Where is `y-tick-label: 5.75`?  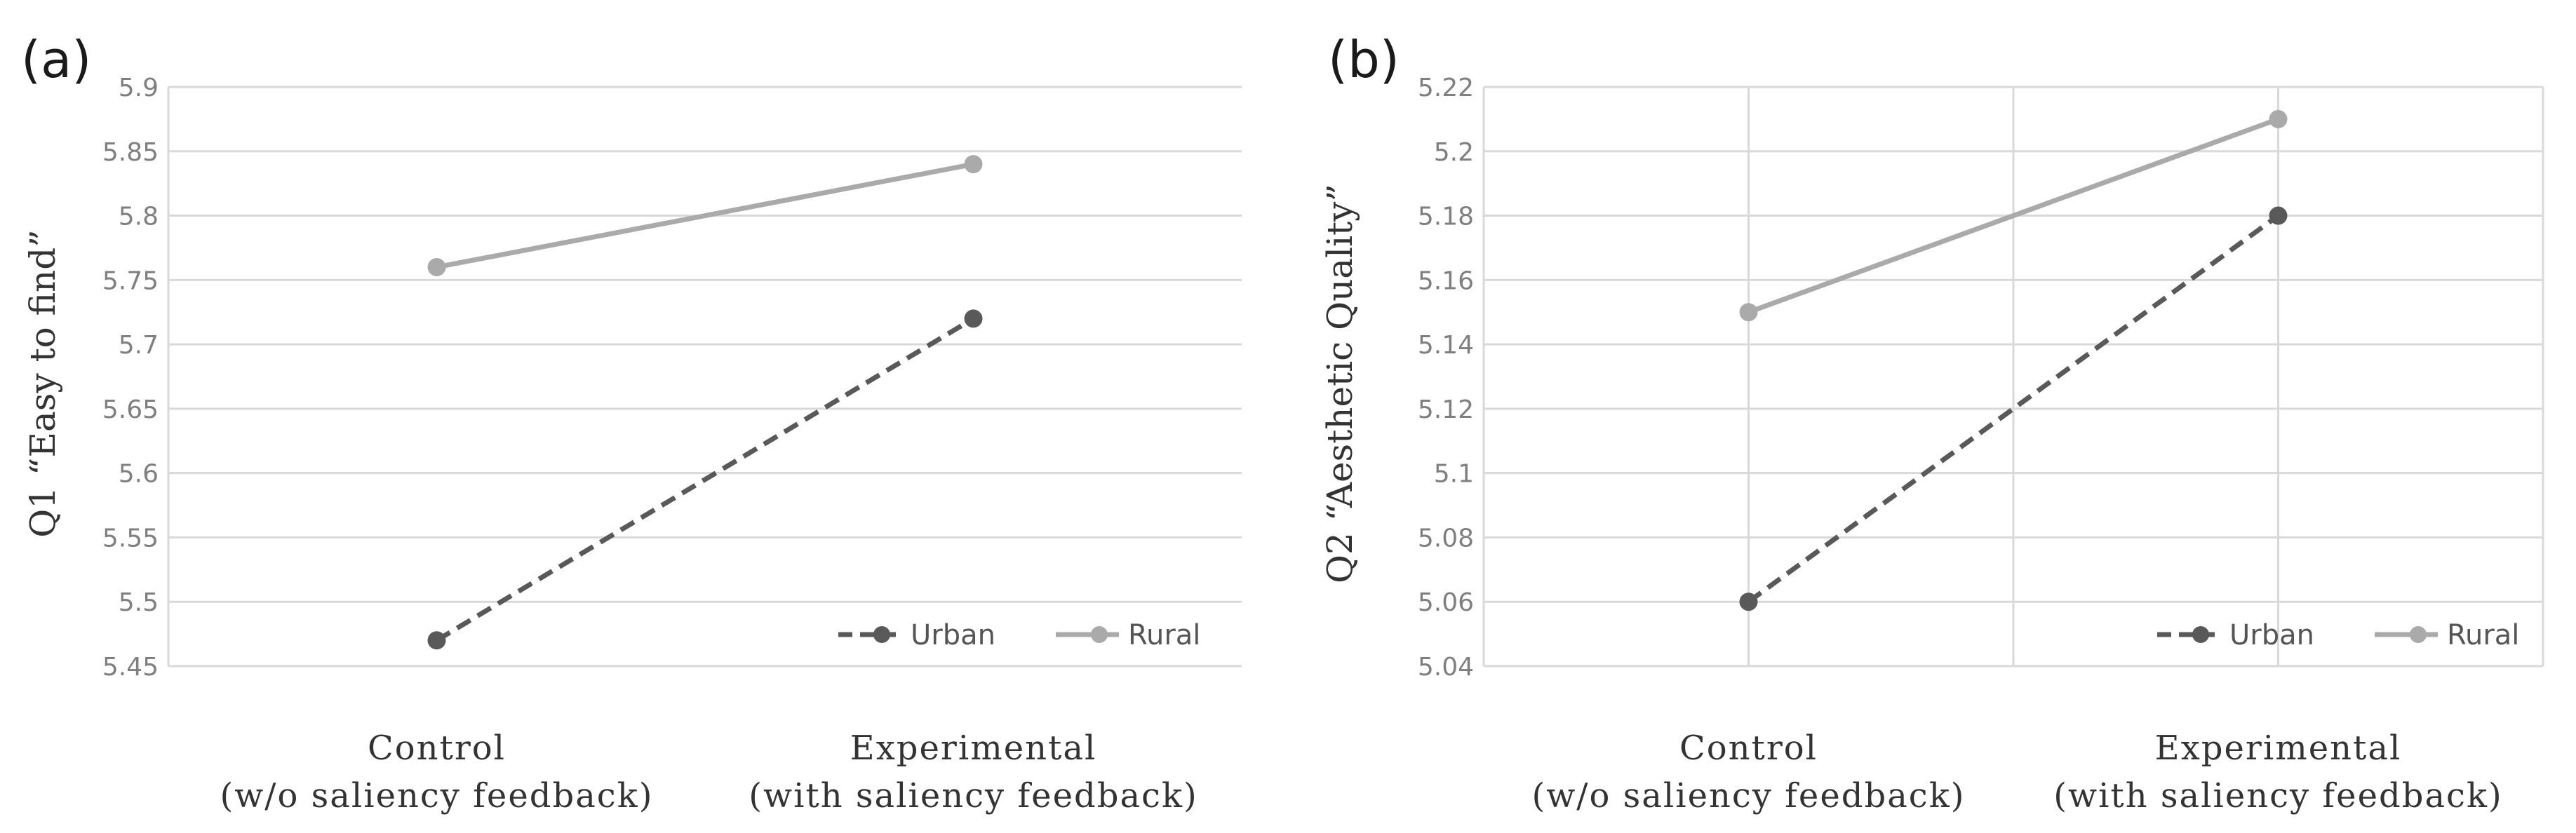 y-tick-label: 5.75 is located at coordinates (130, 280).